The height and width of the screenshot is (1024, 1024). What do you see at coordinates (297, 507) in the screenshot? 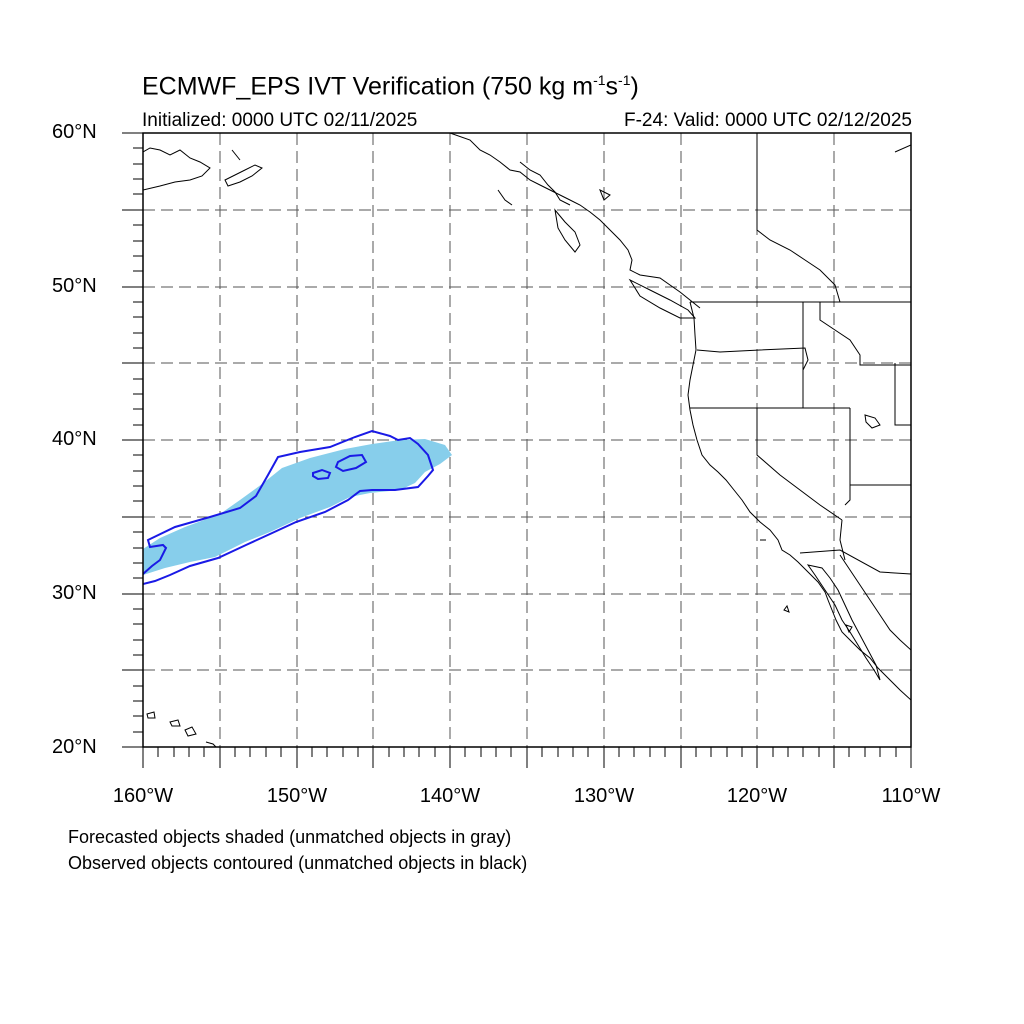
I see `forecast-object` at bounding box center [297, 507].